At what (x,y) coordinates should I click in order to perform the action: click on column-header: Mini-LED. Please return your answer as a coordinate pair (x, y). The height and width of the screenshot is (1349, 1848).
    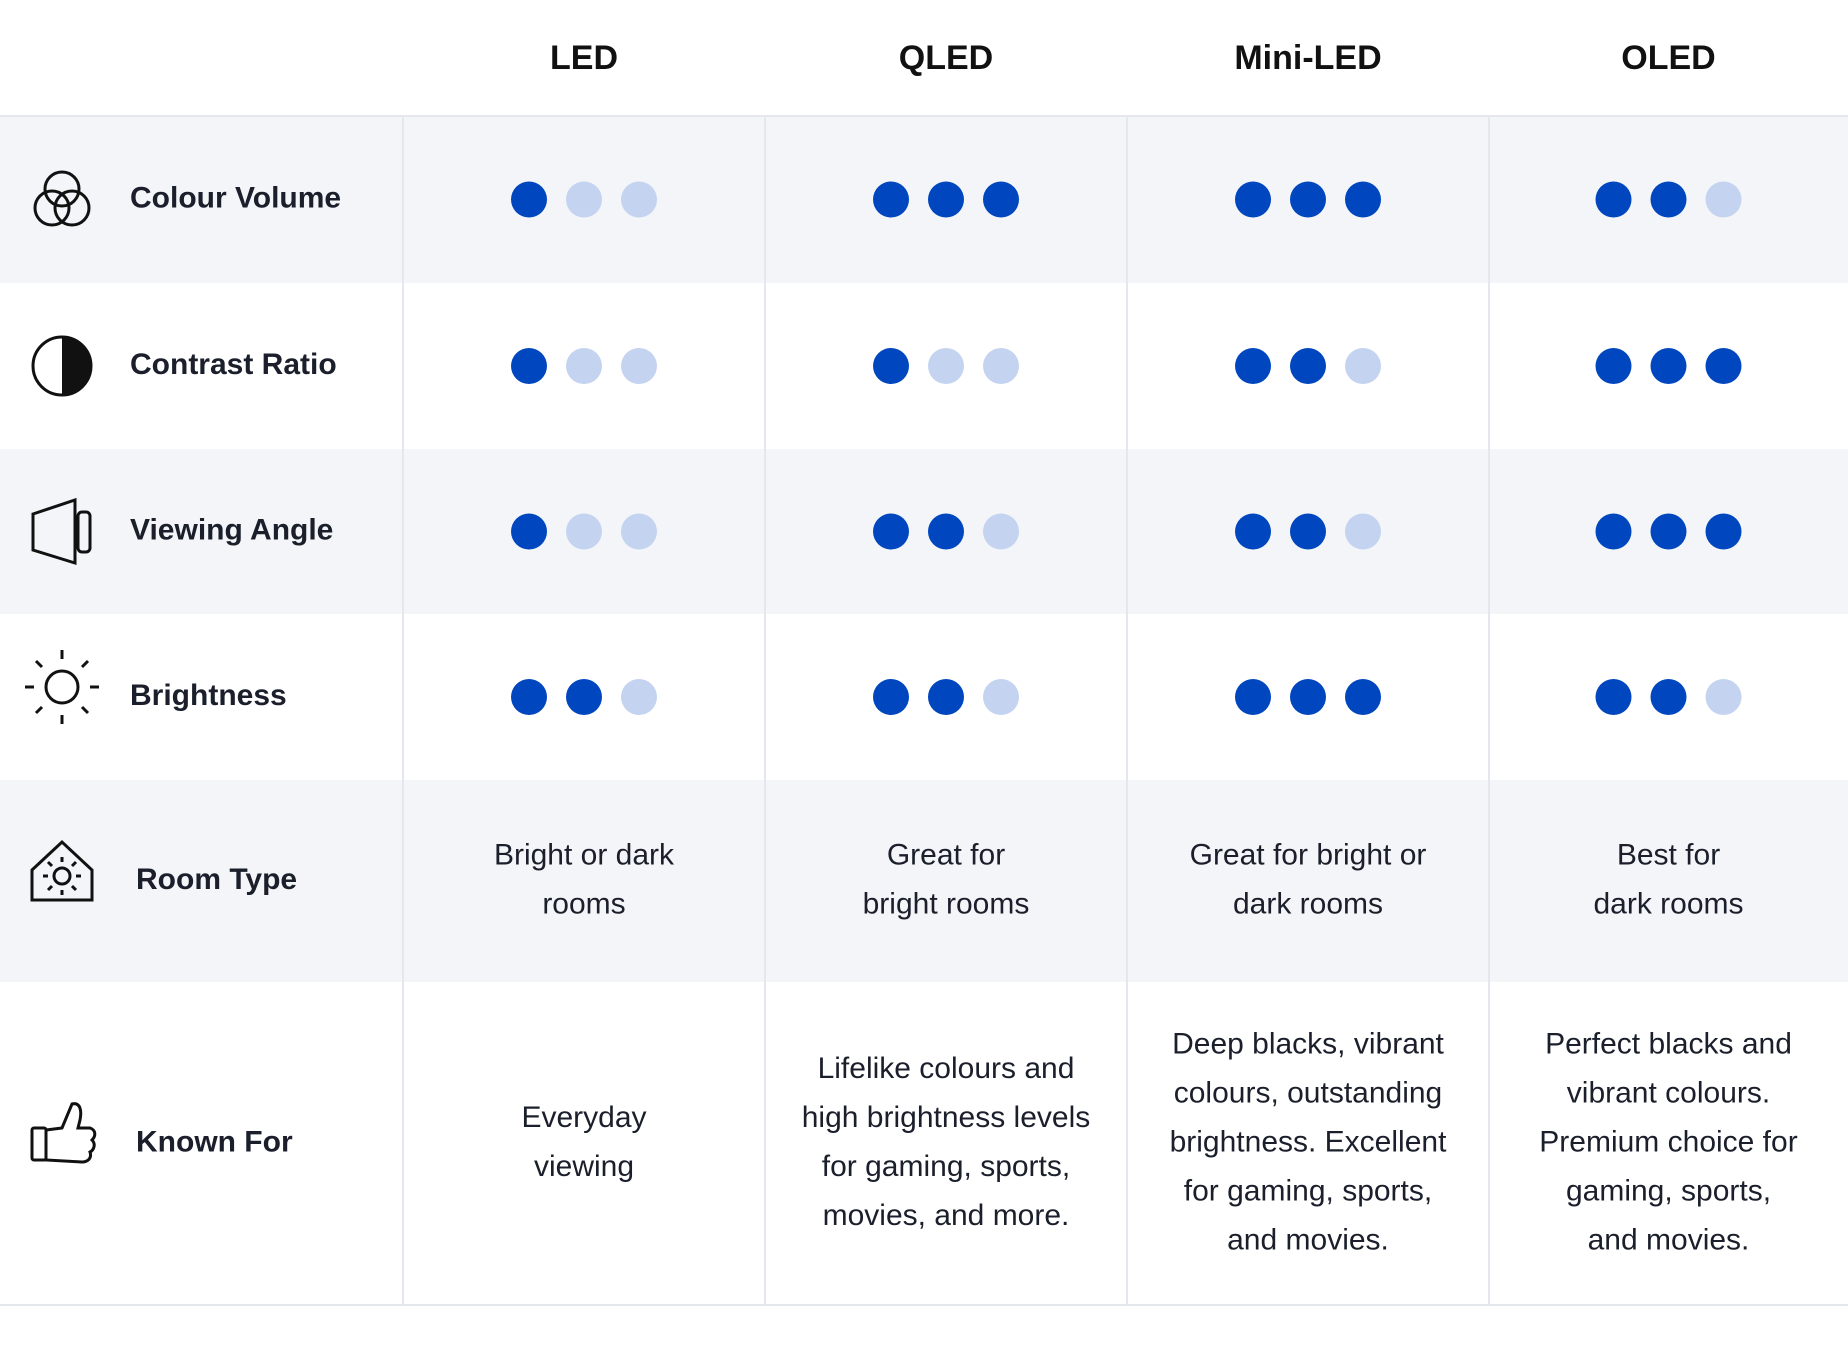
    Looking at the image, I should click on (1307, 58).